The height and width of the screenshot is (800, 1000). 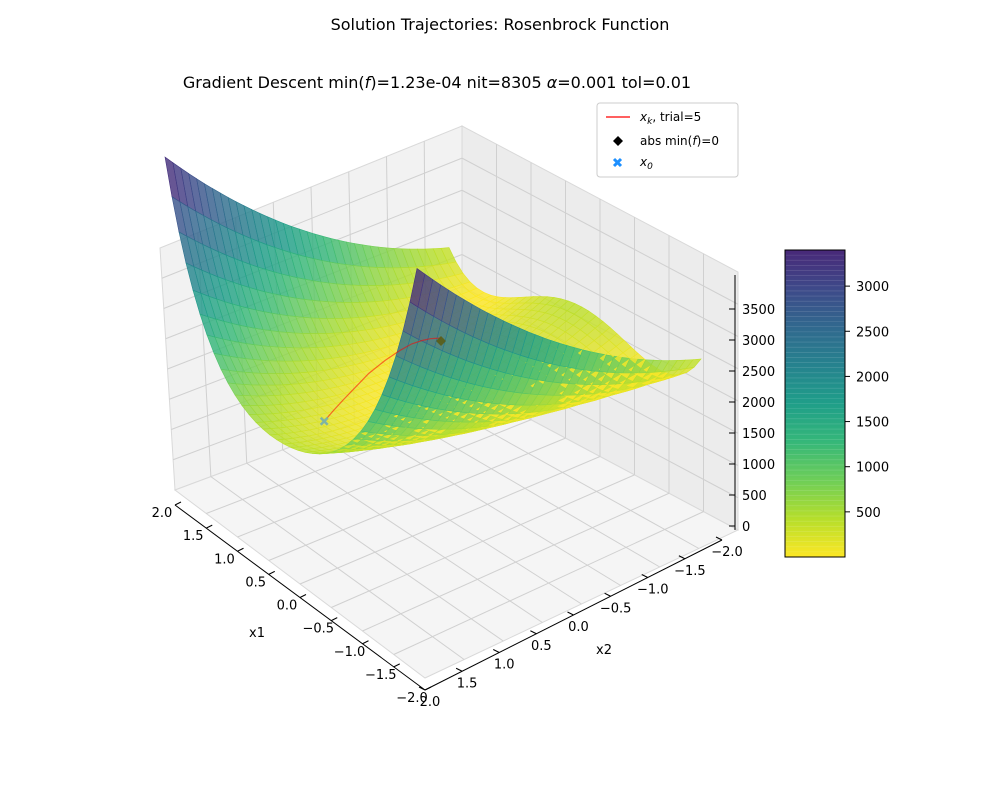 I want to click on trajectory-group, so click(x=382, y=381).